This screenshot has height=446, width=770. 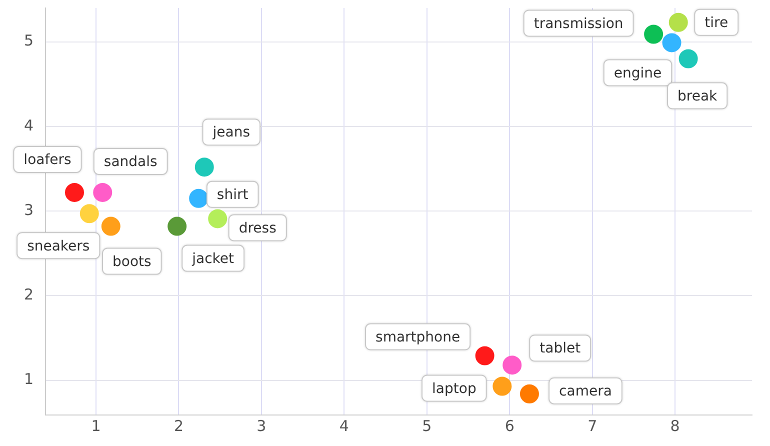 I want to click on series-label: dress, so click(x=257, y=228).